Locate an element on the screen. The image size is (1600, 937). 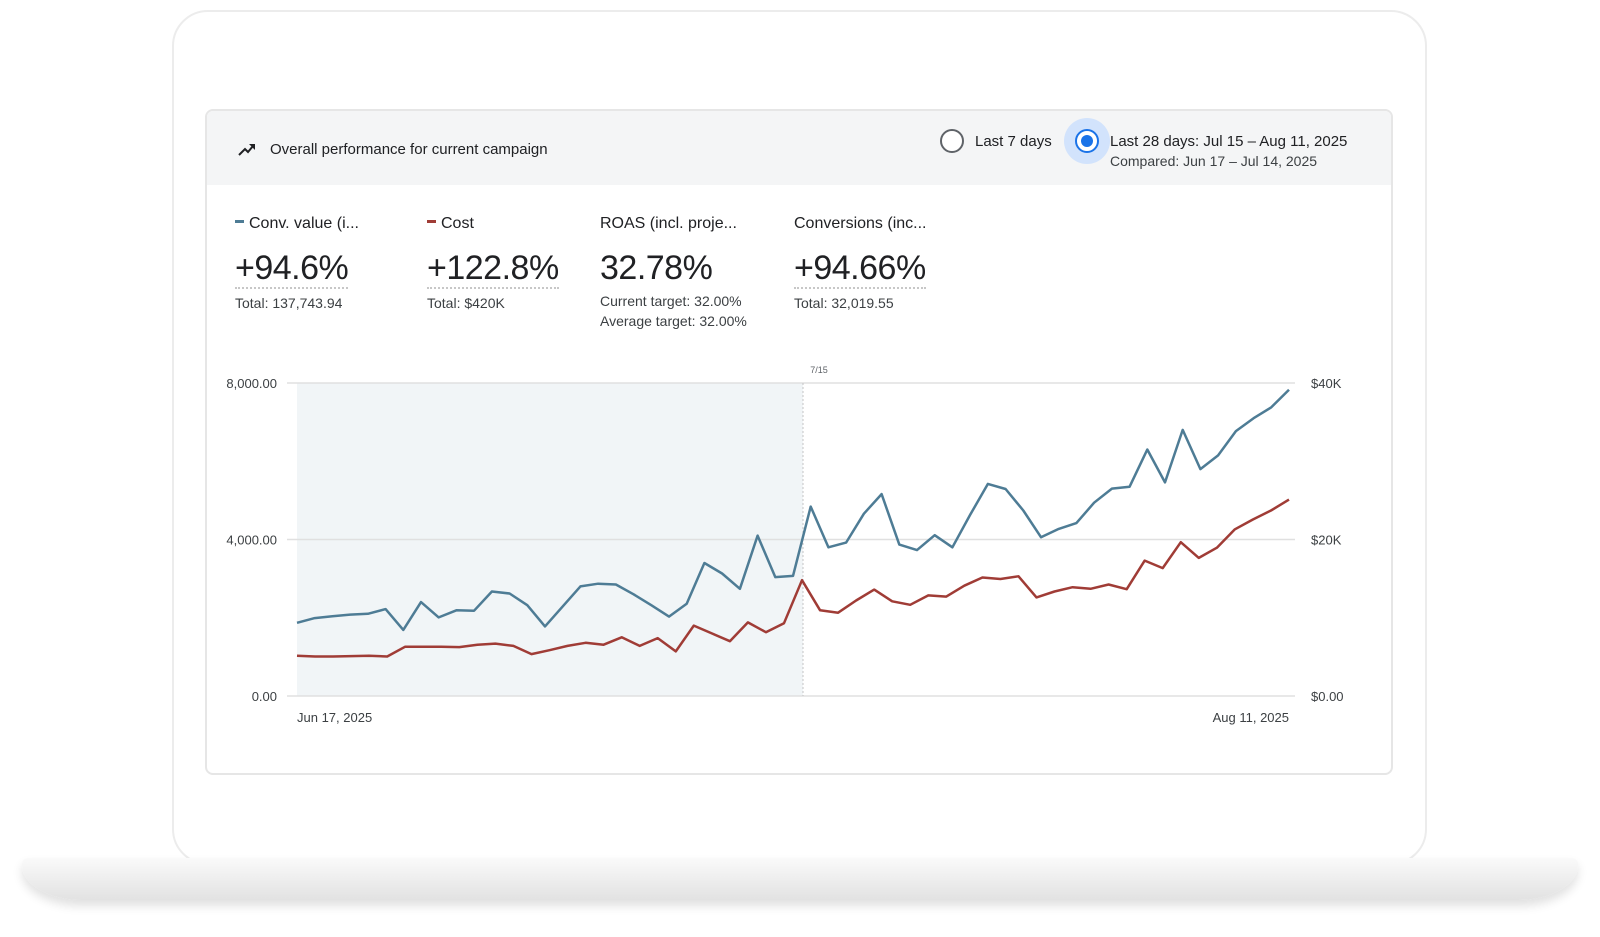
metric-current-target: Current target: 32.00% is located at coordinates (671, 301).